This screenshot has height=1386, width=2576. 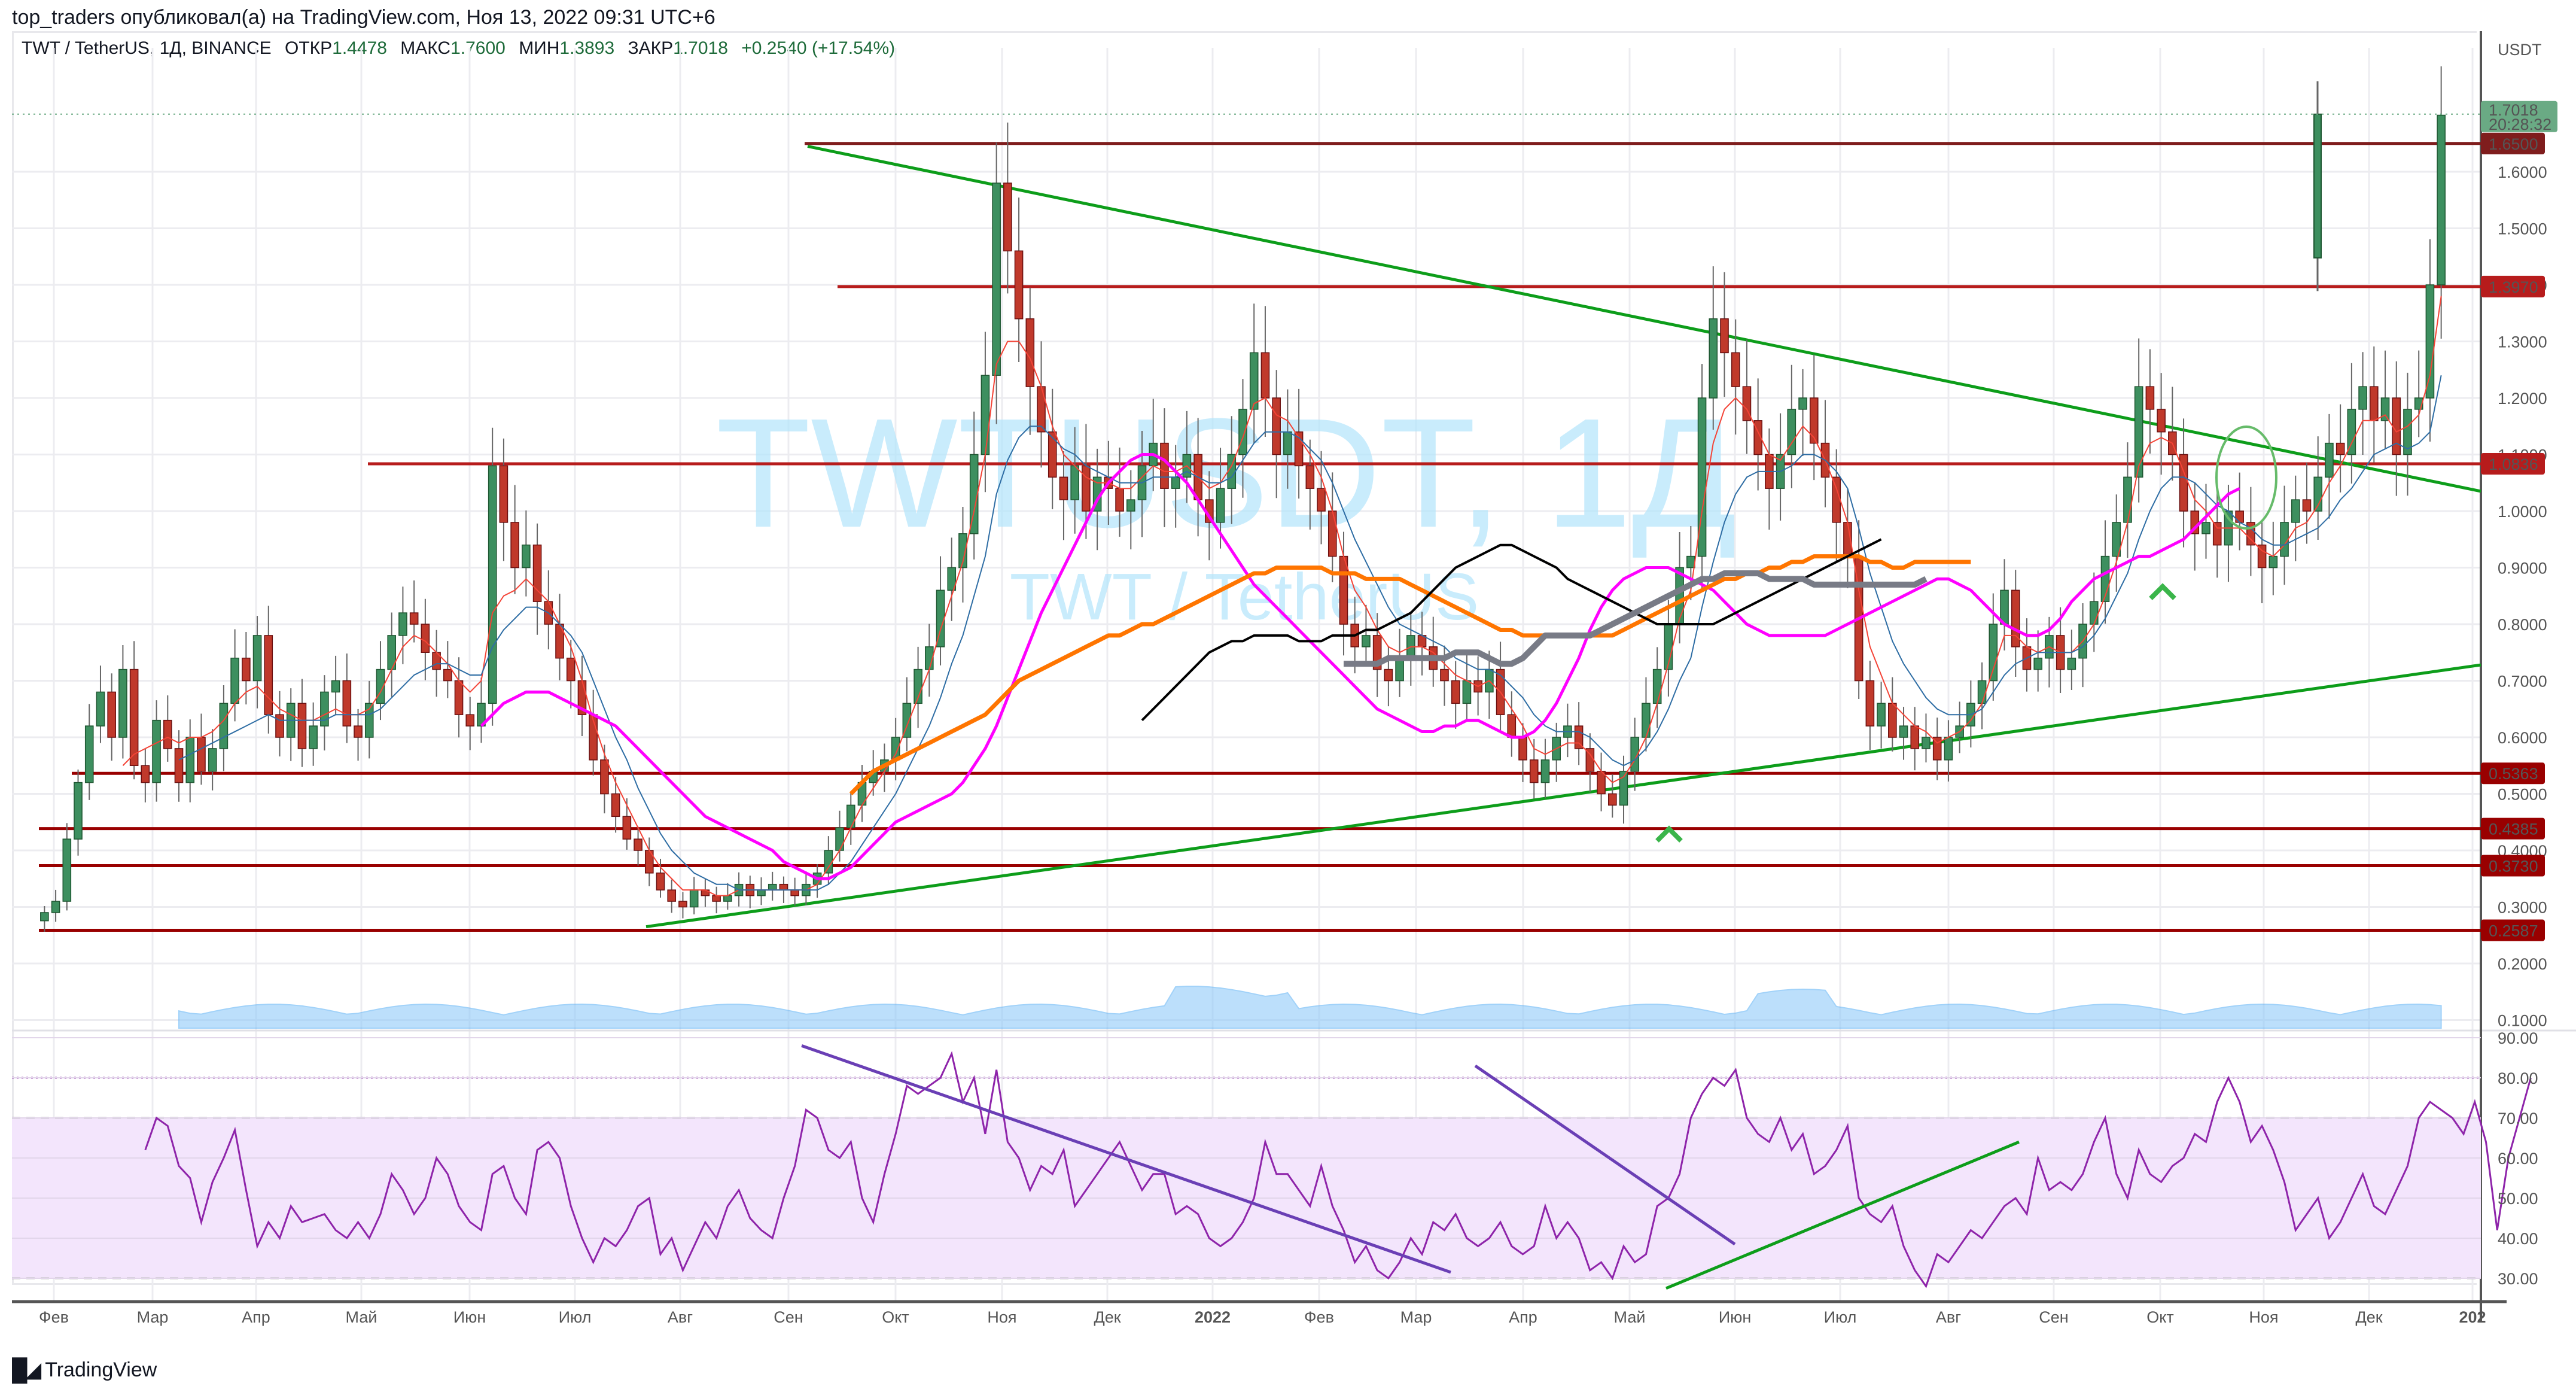 What do you see at coordinates (2520, 125) in the screenshot?
I see `bar-countdown-label: 20:28:32` at bounding box center [2520, 125].